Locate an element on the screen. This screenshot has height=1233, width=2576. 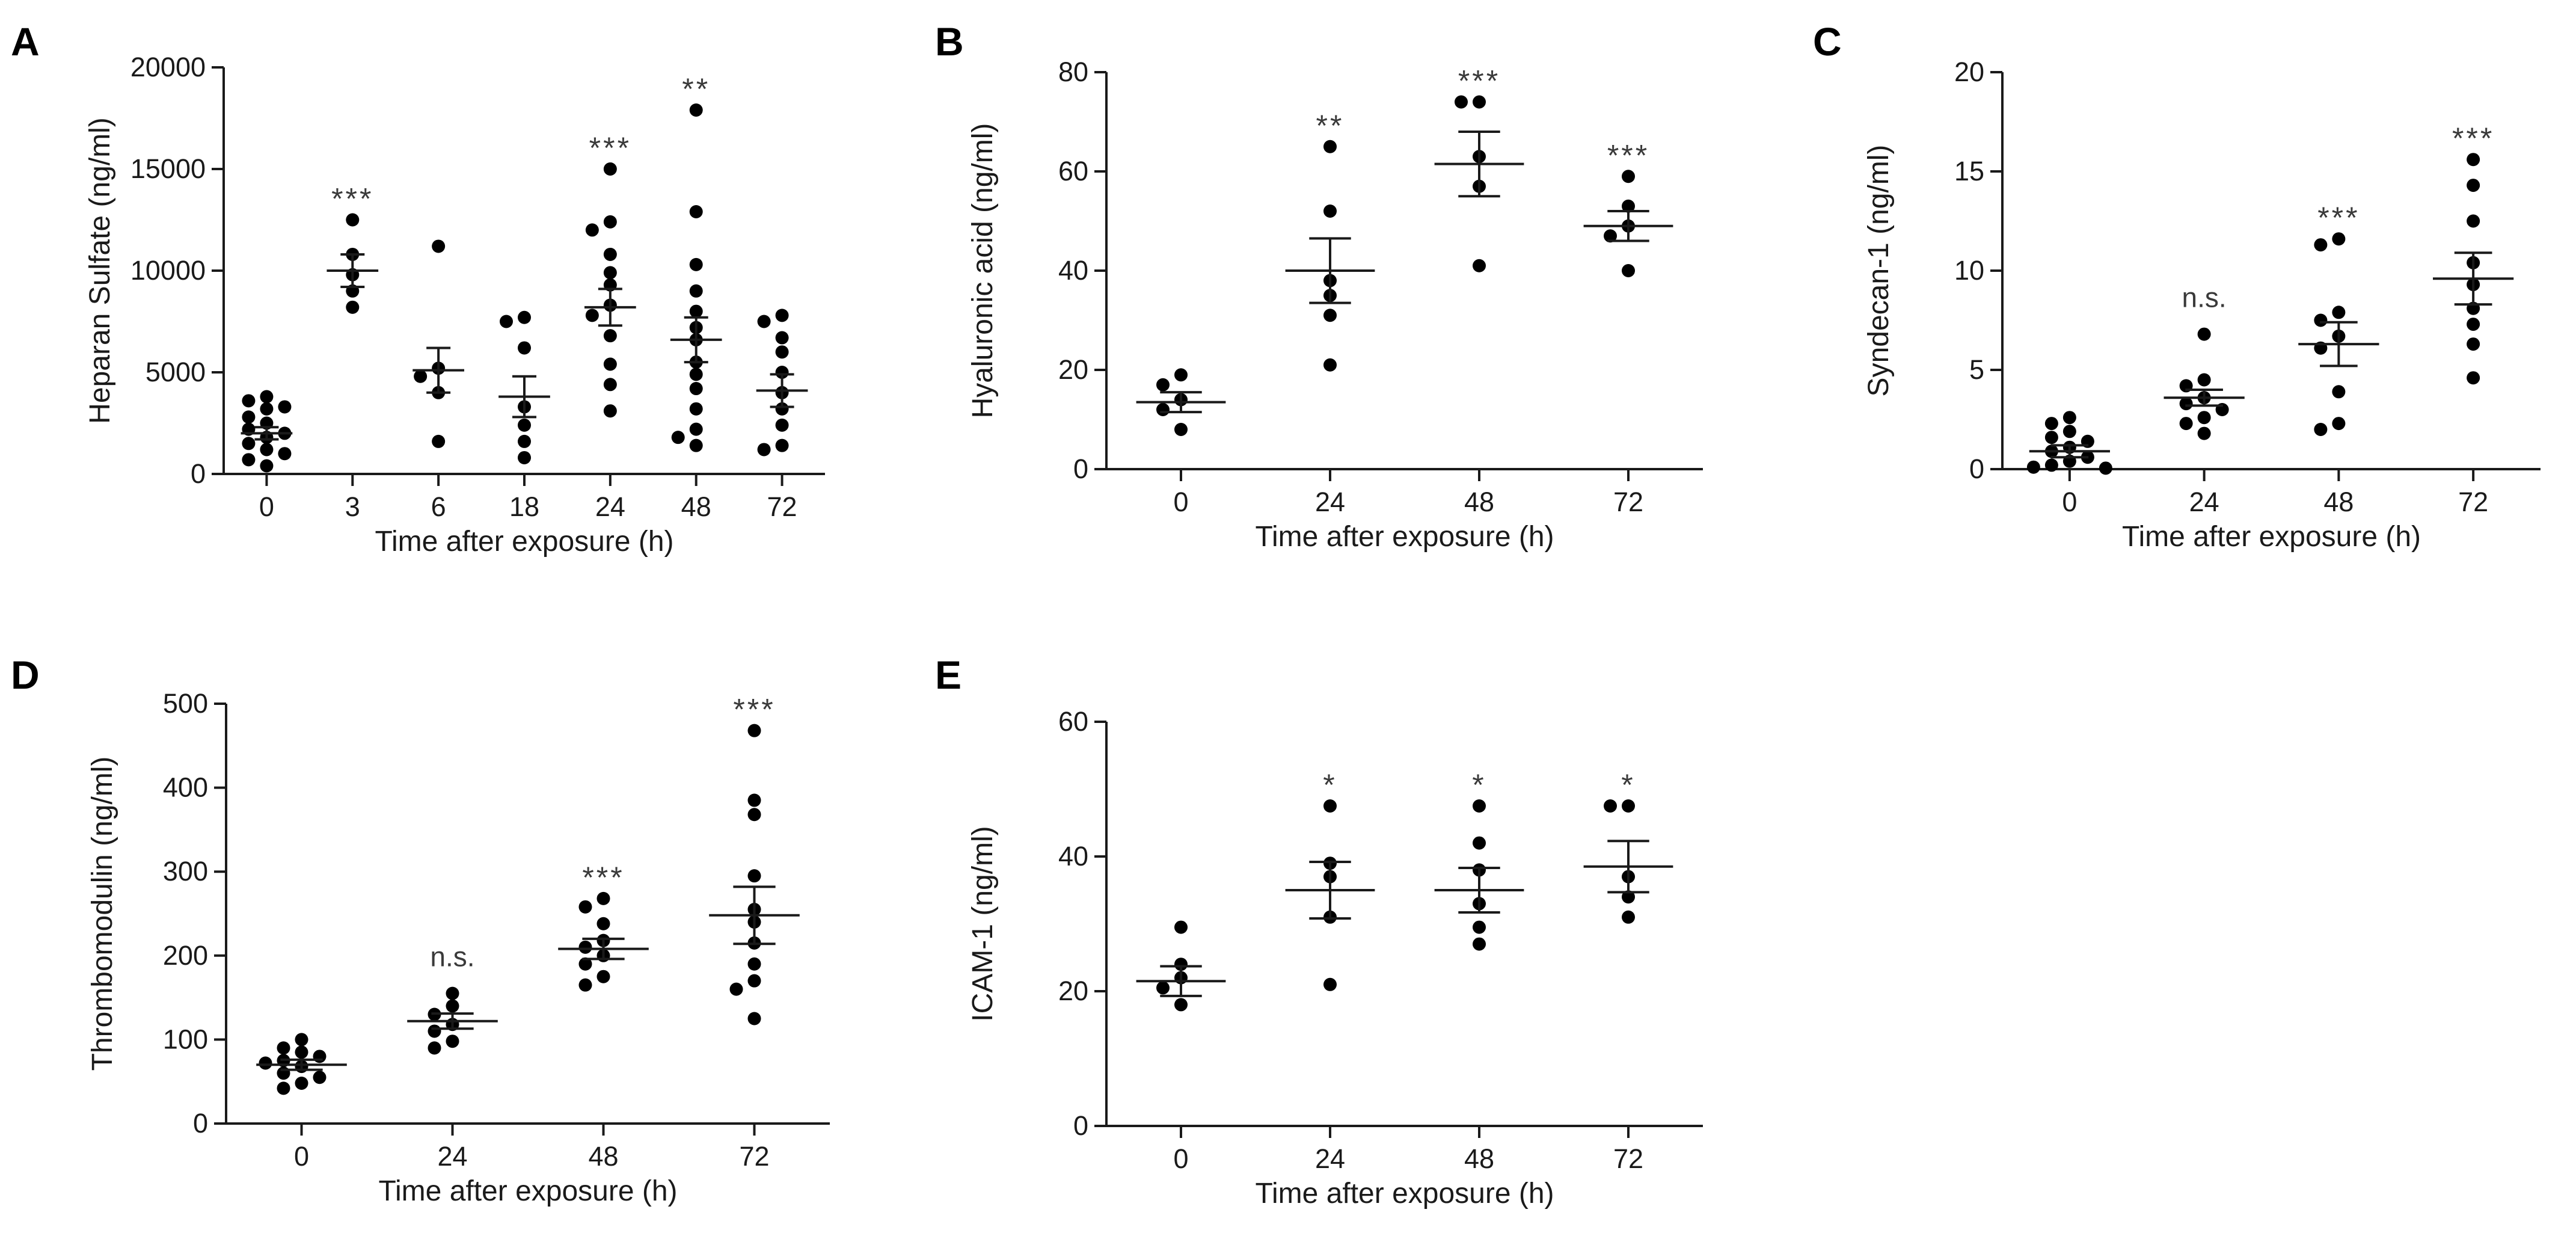
group-24: *** is located at coordinates (610, 274).